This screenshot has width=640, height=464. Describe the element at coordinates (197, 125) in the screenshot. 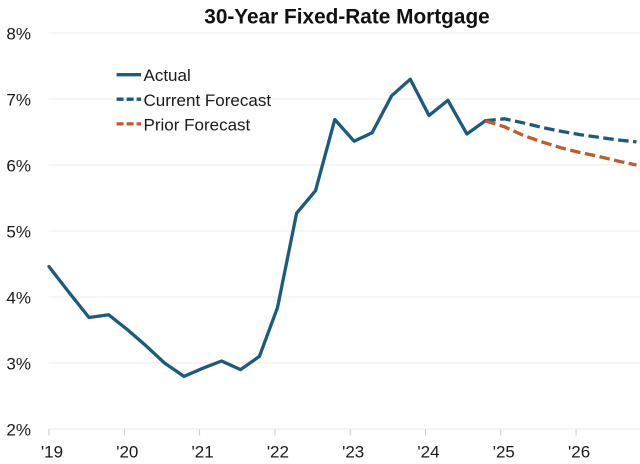

I see `svg-text: Prior Forecast` at that location.